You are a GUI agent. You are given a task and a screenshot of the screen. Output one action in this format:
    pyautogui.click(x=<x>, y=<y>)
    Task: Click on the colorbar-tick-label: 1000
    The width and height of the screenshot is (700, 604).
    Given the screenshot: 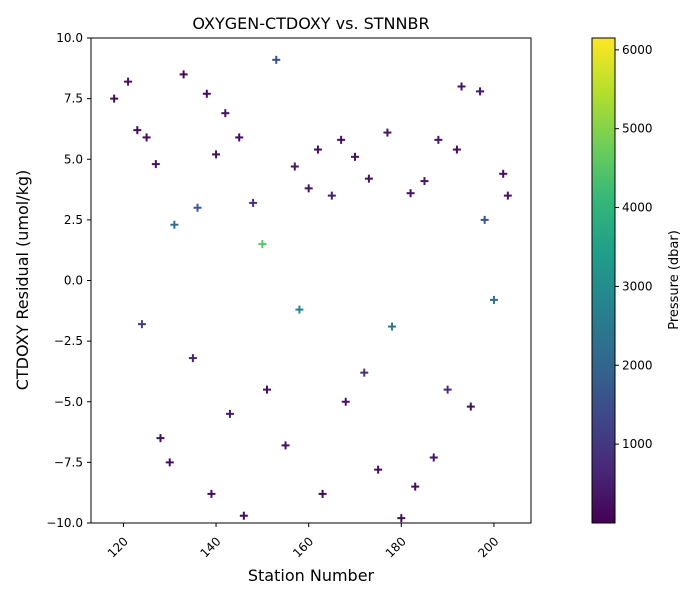 What is the action you would take?
    pyautogui.click(x=637, y=444)
    